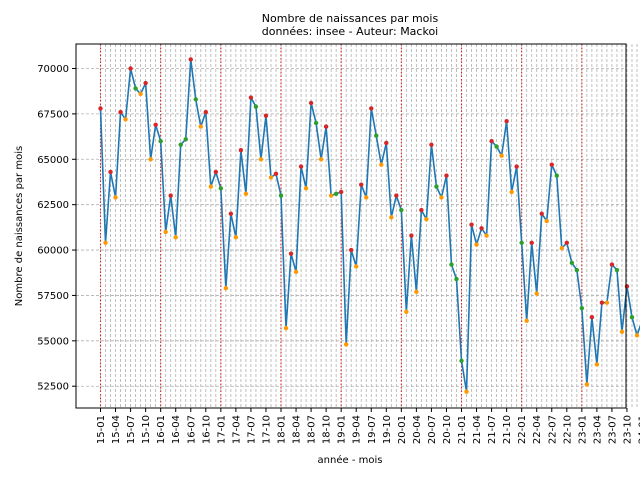 The image size is (640, 480). Describe the element at coordinates (53, 69) in the screenshot. I see `y-tick-label: 70000` at that location.